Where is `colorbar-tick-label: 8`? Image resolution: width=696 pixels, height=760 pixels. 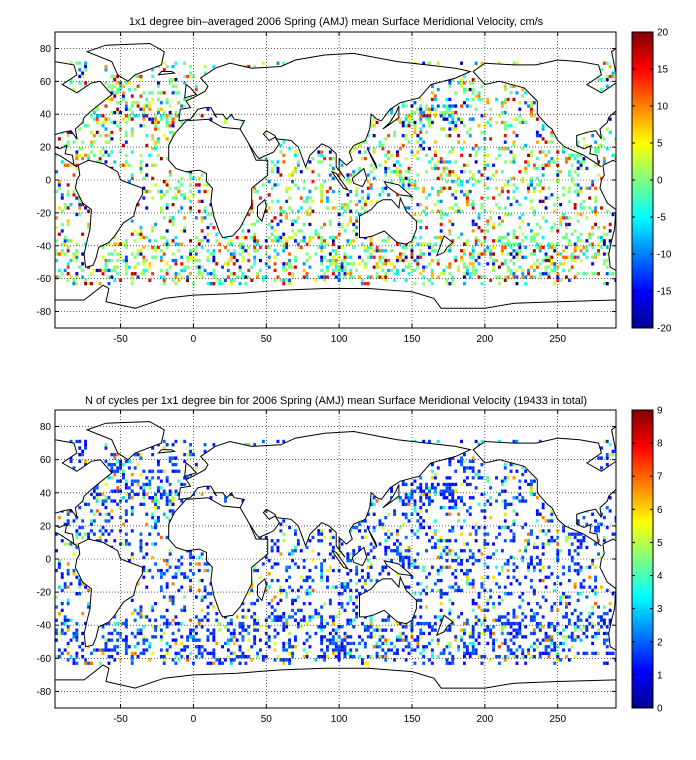 colorbar-tick-label: 8 is located at coordinates (660, 444).